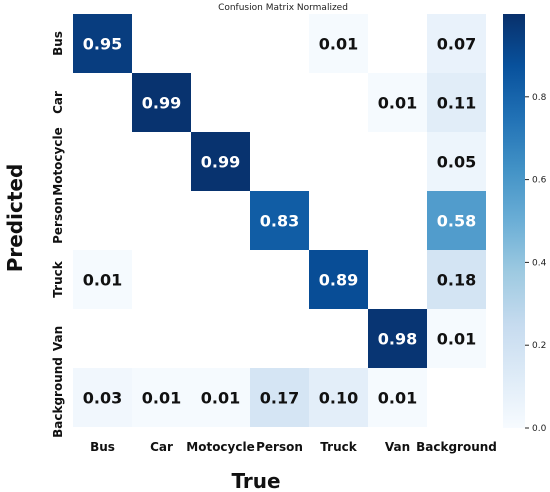 The image size is (550, 492). Describe the element at coordinates (397, 447) in the screenshot. I see `x-tick-label: Van` at that location.